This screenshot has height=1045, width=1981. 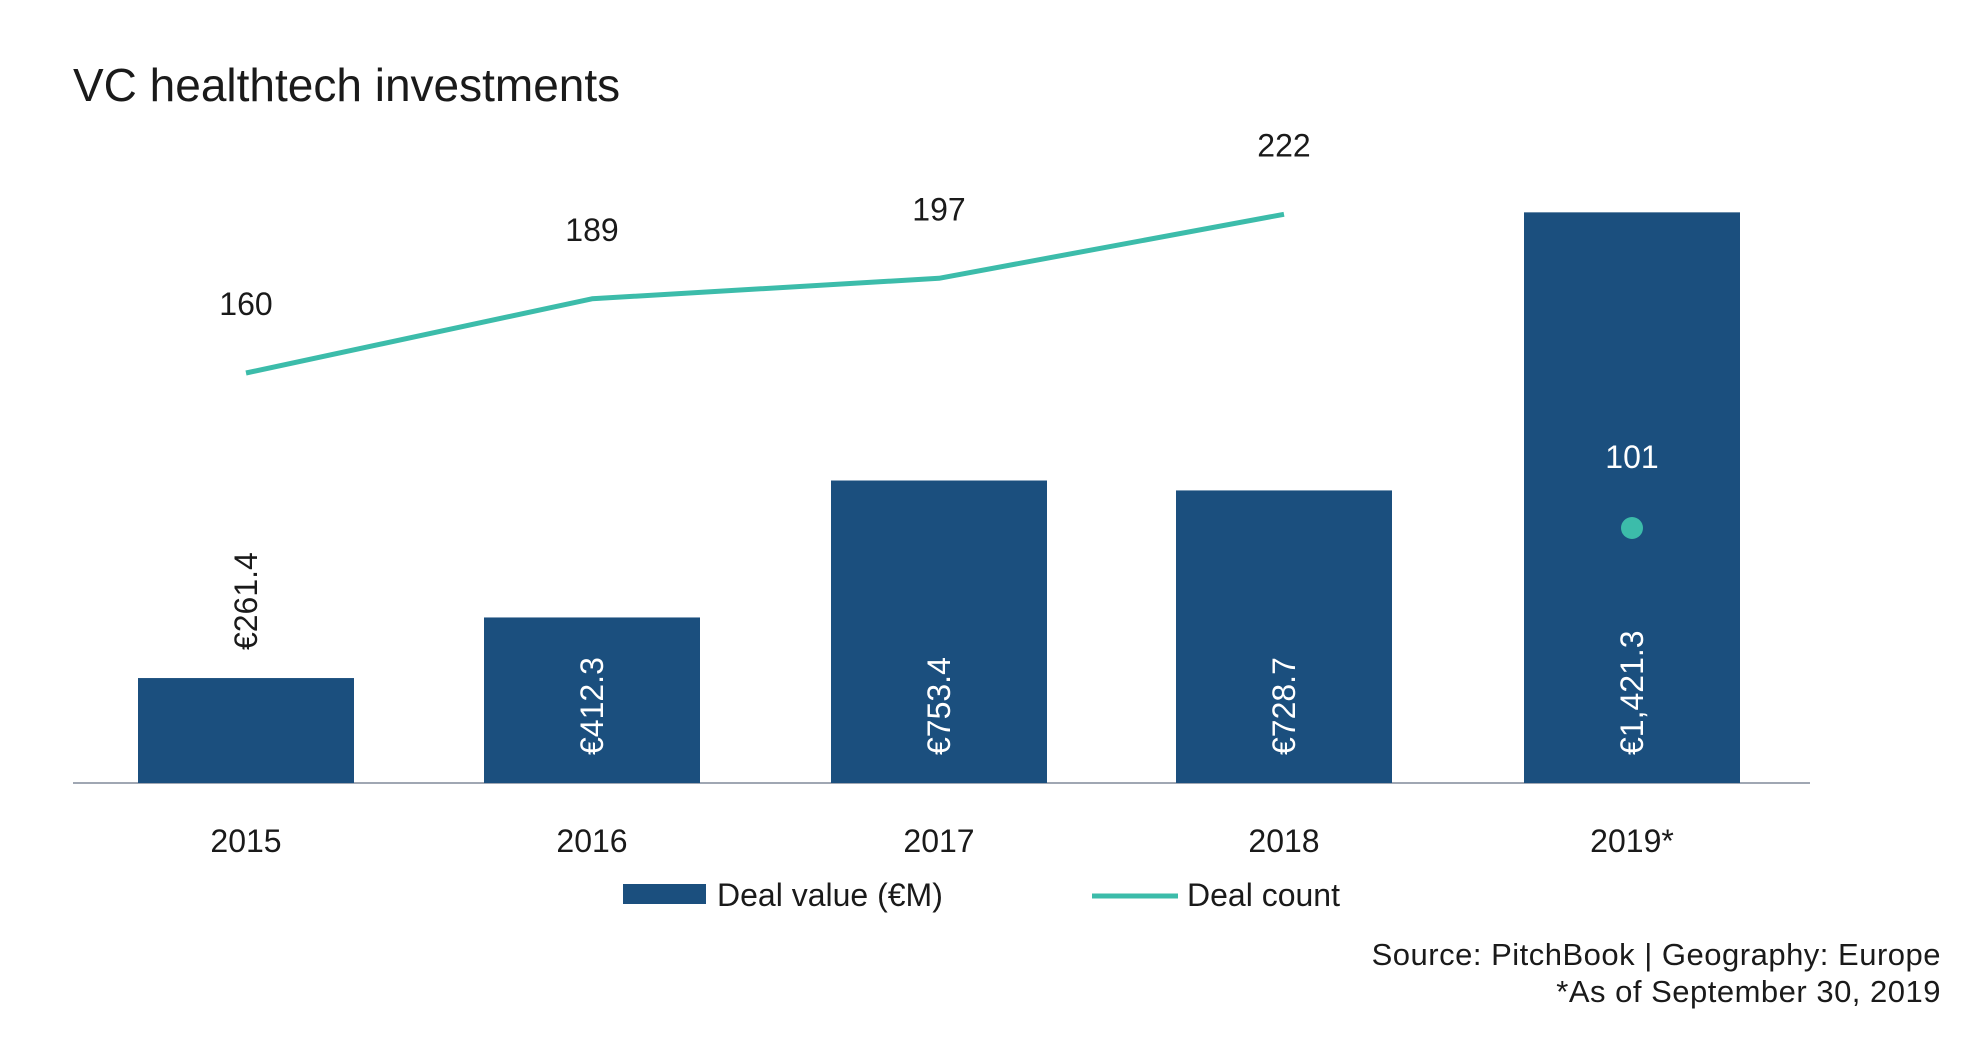 I want to click on bar-value-label: €412.3, so click(x=592, y=706).